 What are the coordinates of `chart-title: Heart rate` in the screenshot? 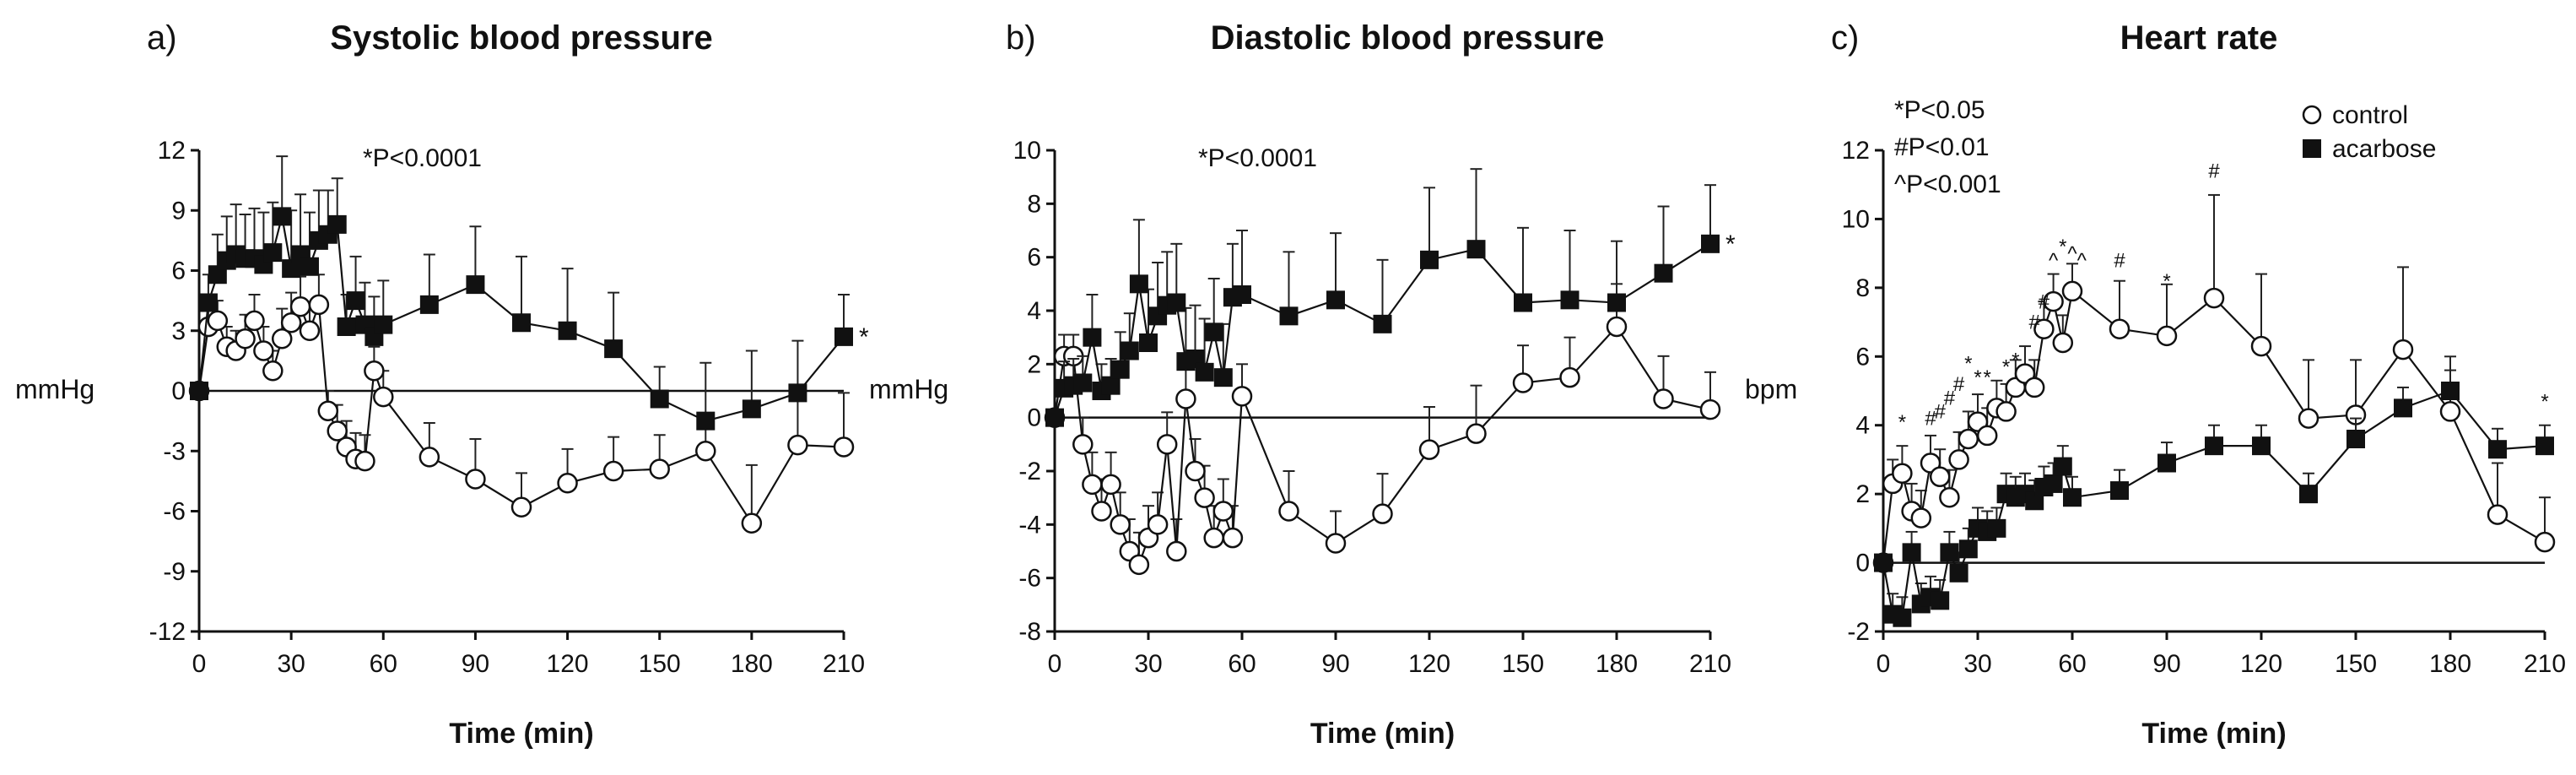 It's located at (2199, 38).